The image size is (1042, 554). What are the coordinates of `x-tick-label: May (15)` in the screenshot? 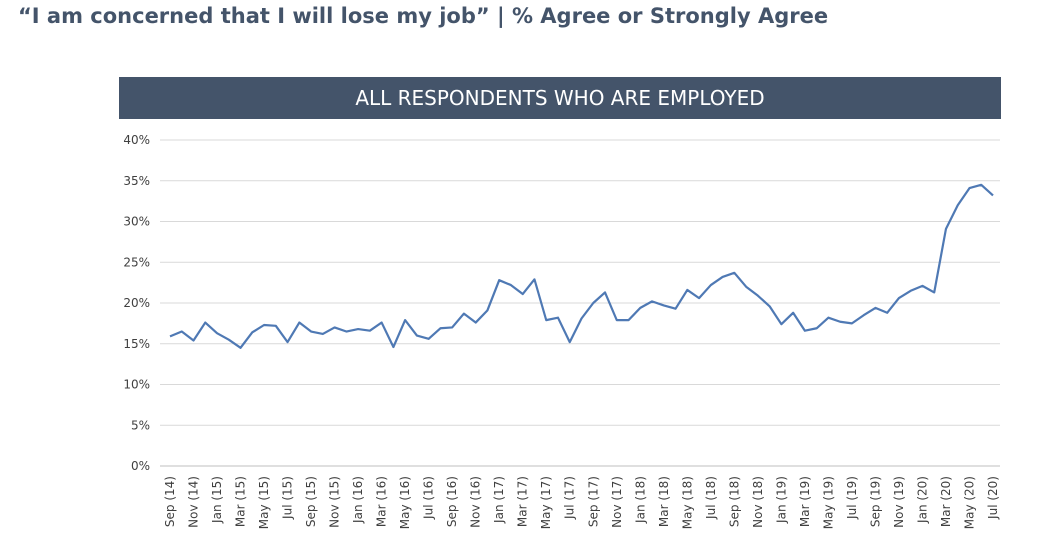 It's located at (264, 502).